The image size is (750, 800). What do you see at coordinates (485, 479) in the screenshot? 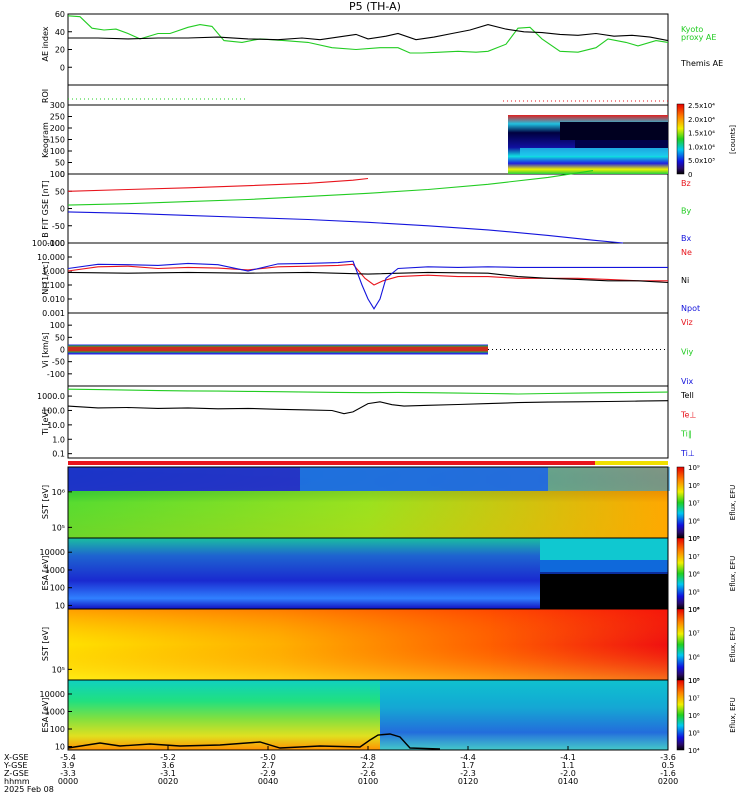
I see `sst1-spectrogram-upper-band-fade` at bounding box center [485, 479].